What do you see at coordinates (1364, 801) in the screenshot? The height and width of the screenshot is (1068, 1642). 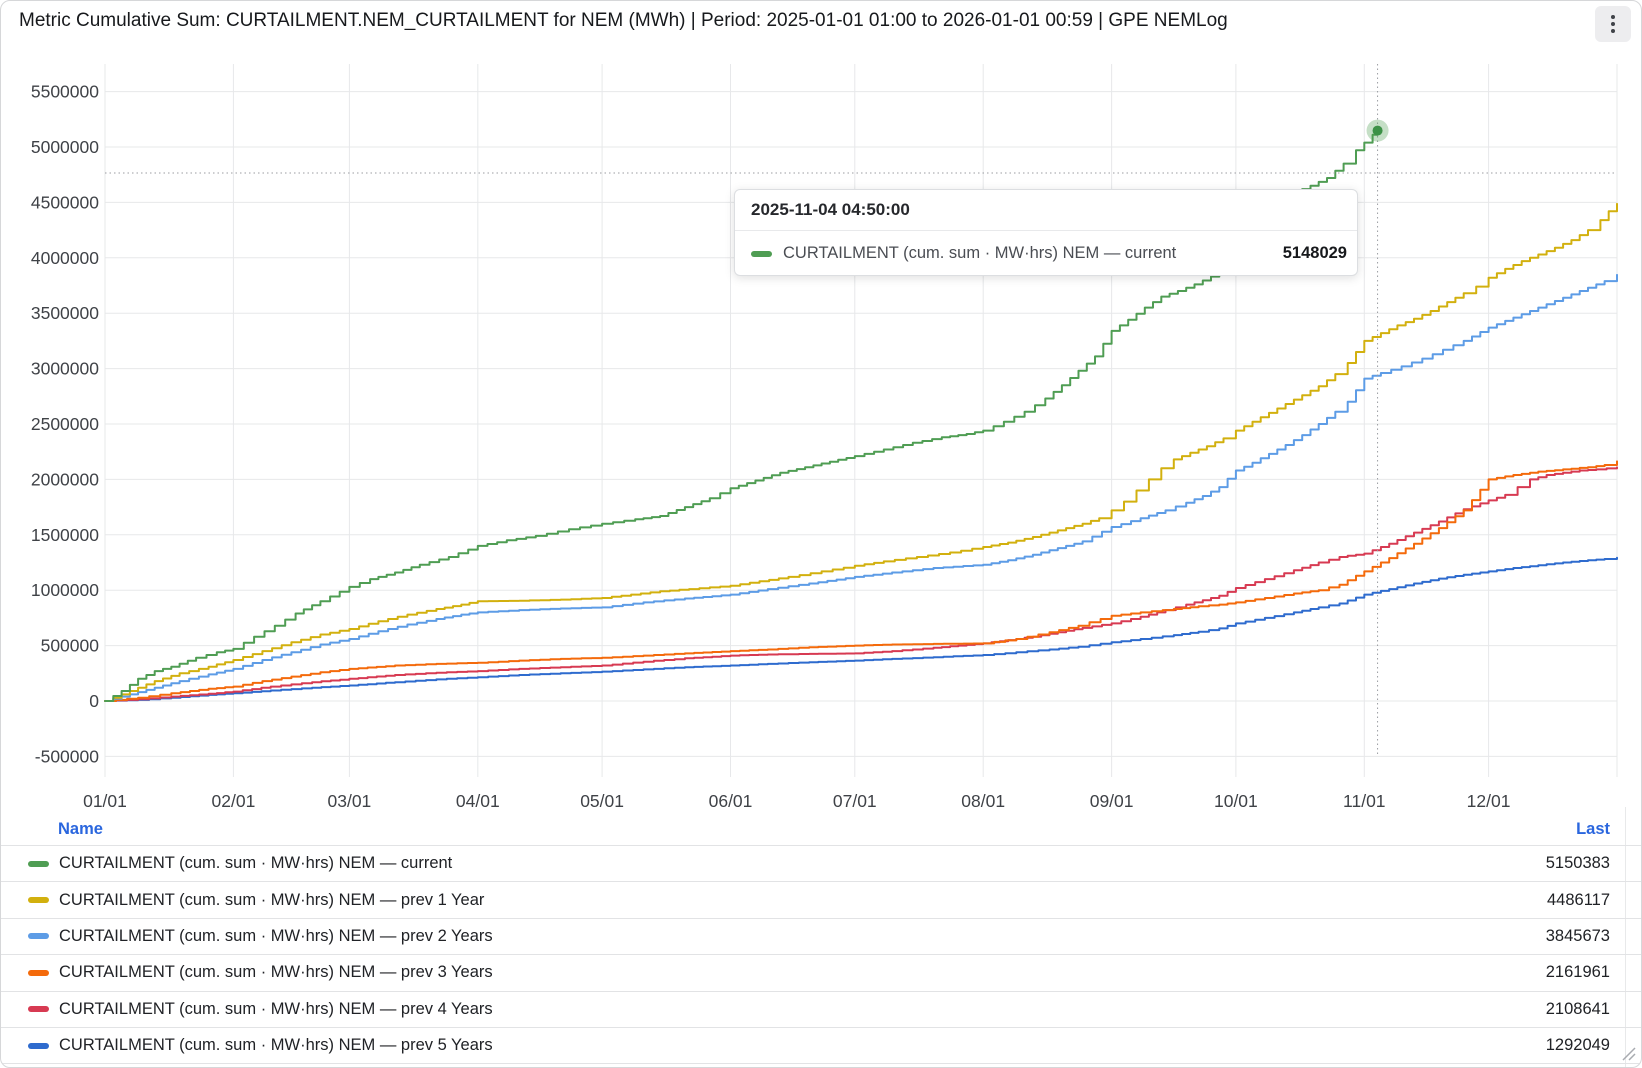 I see `svg-text: 11/01` at bounding box center [1364, 801].